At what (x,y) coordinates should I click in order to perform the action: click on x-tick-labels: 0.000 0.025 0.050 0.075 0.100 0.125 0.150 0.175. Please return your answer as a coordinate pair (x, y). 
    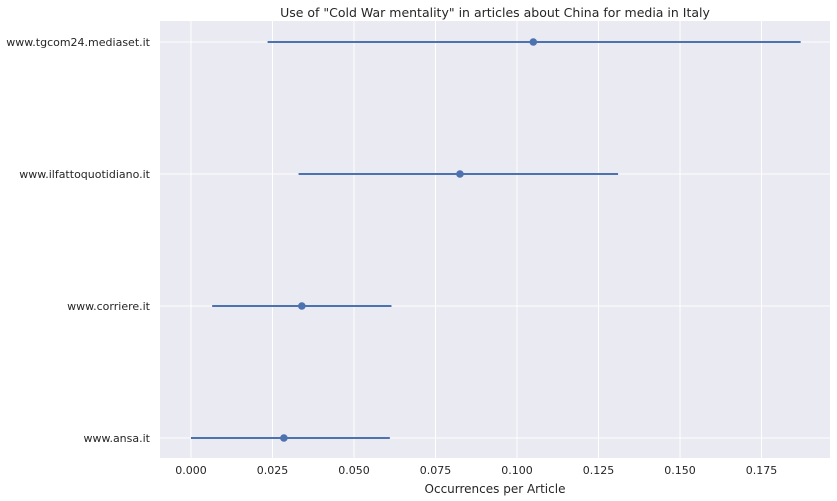
    Looking at the image, I should click on (476, 470).